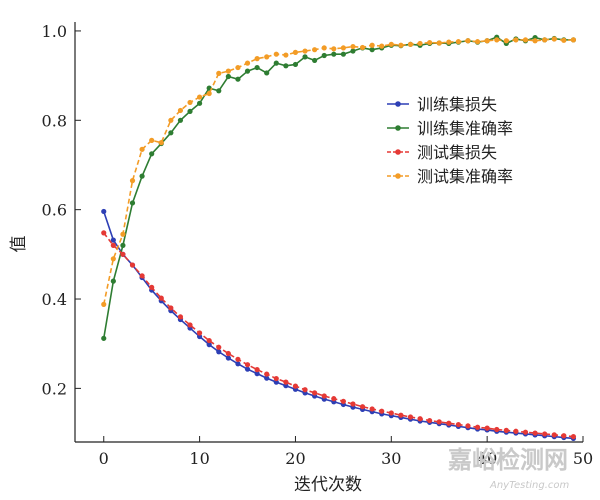 The image size is (600, 500). Describe the element at coordinates (54, 31) in the screenshot. I see `y-tick-label: 1.0` at that location.